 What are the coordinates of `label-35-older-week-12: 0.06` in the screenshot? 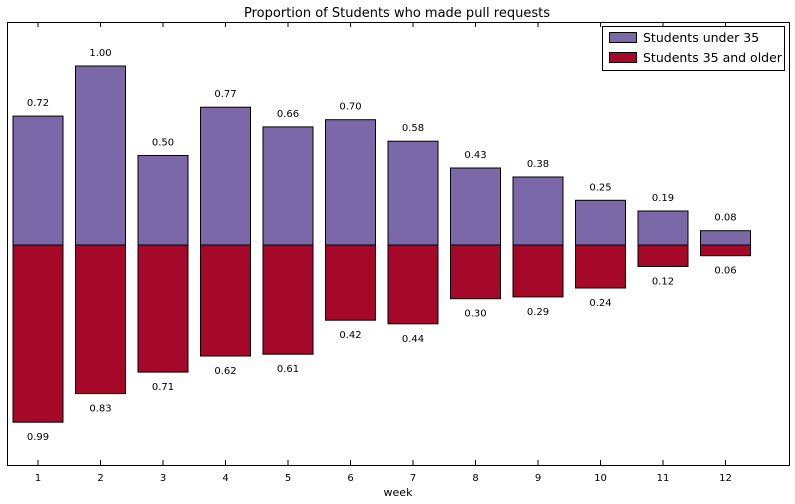 It's located at (725, 271).